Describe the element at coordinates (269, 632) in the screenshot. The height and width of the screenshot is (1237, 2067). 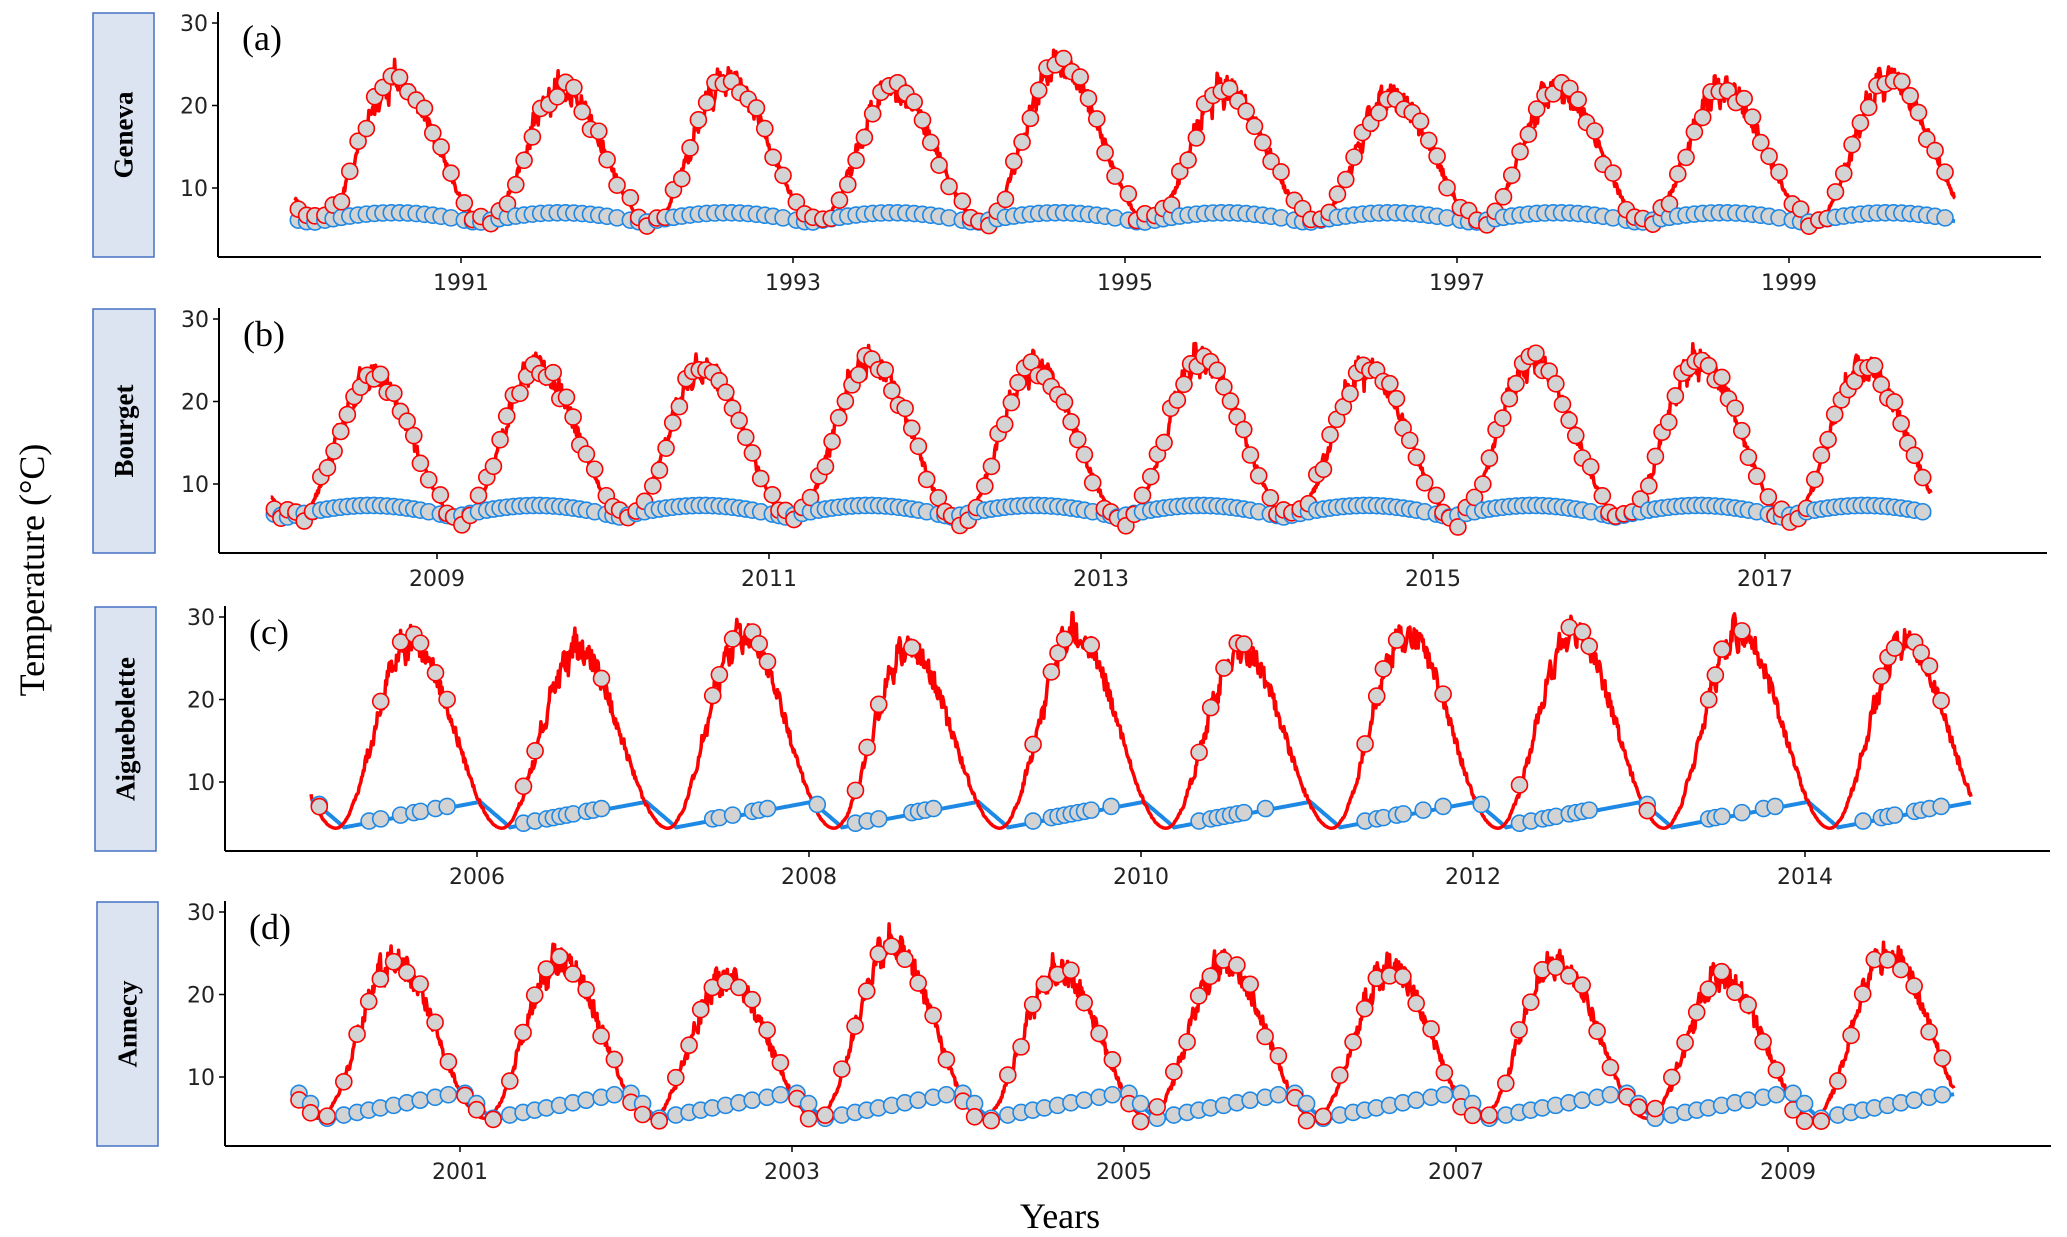
I see `panel-label: (c)` at that location.